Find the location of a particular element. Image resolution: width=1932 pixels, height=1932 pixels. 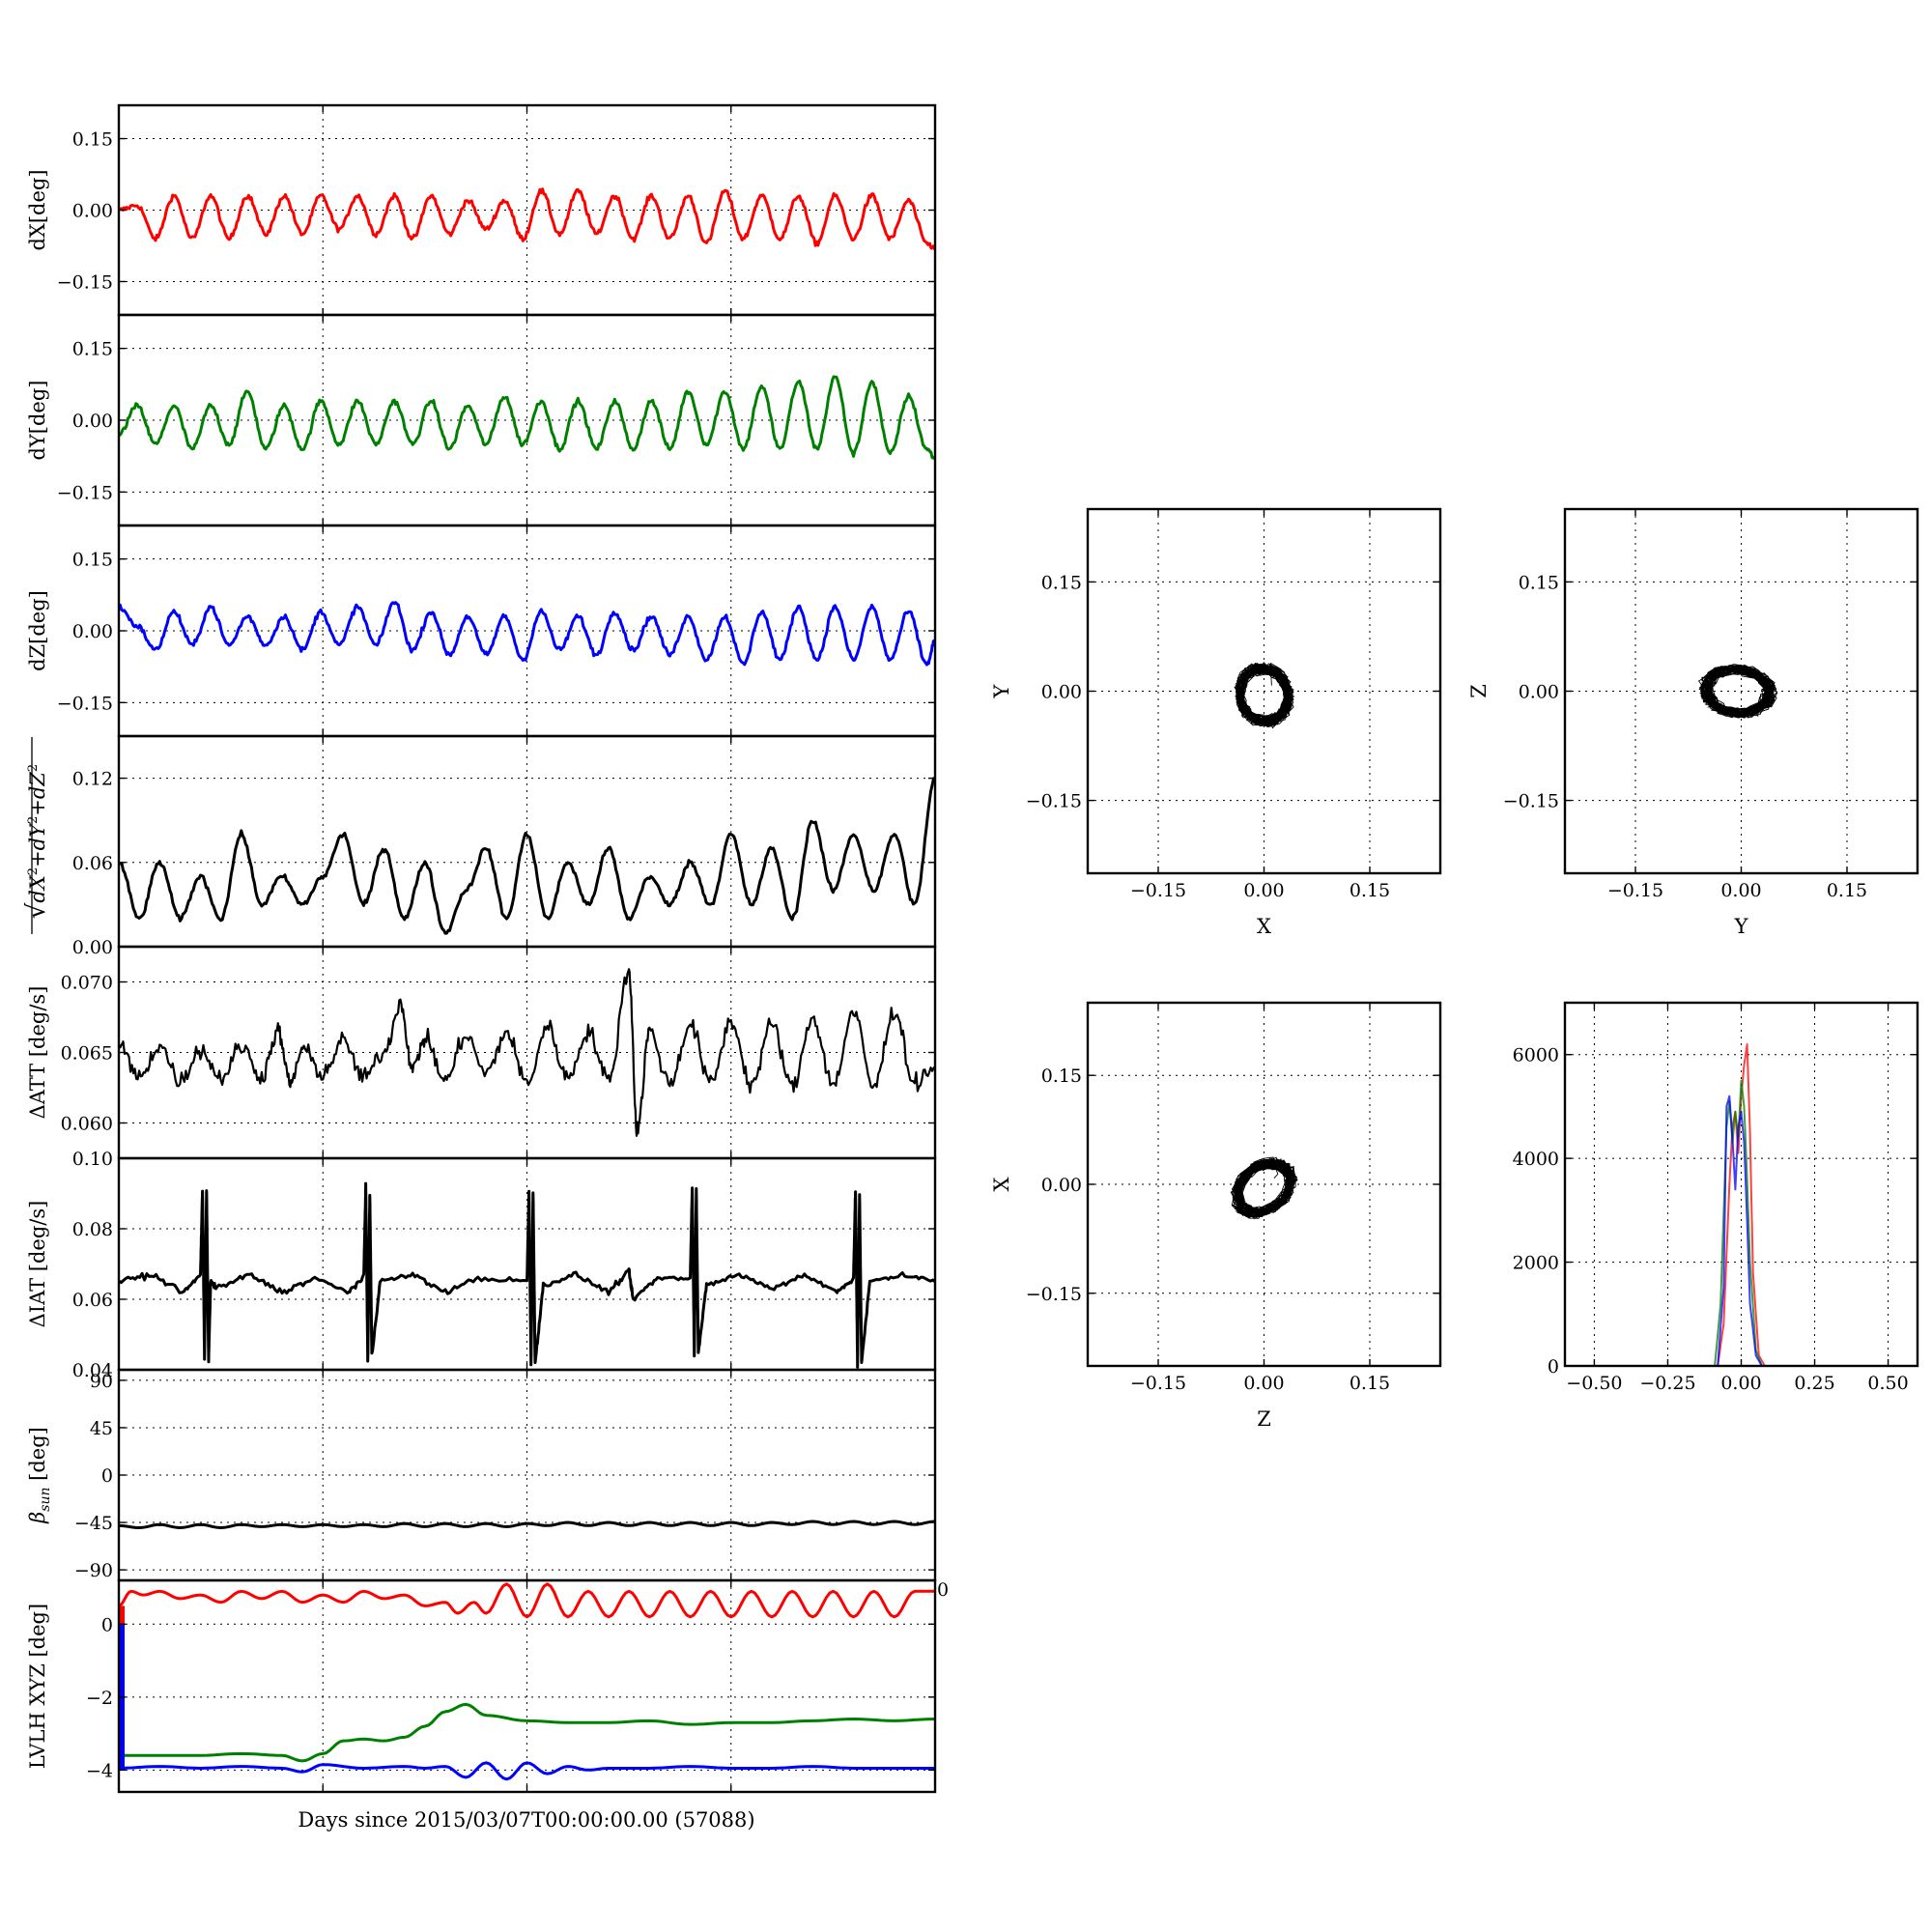

y-tick-label: 4000 is located at coordinates (1536, 1159).